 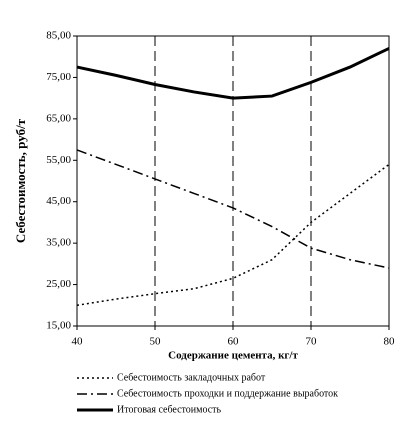 What do you see at coordinates (233, 73) in the screenshot?
I see `series-line` at bounding box center [233, 73].